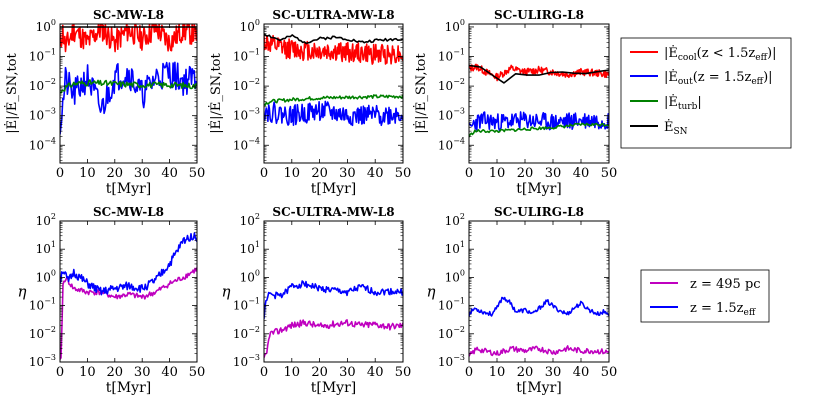  What do you see at coordinates (333, 113) in the screenshot?
I see `series-out` at bounding box center [333, 113].